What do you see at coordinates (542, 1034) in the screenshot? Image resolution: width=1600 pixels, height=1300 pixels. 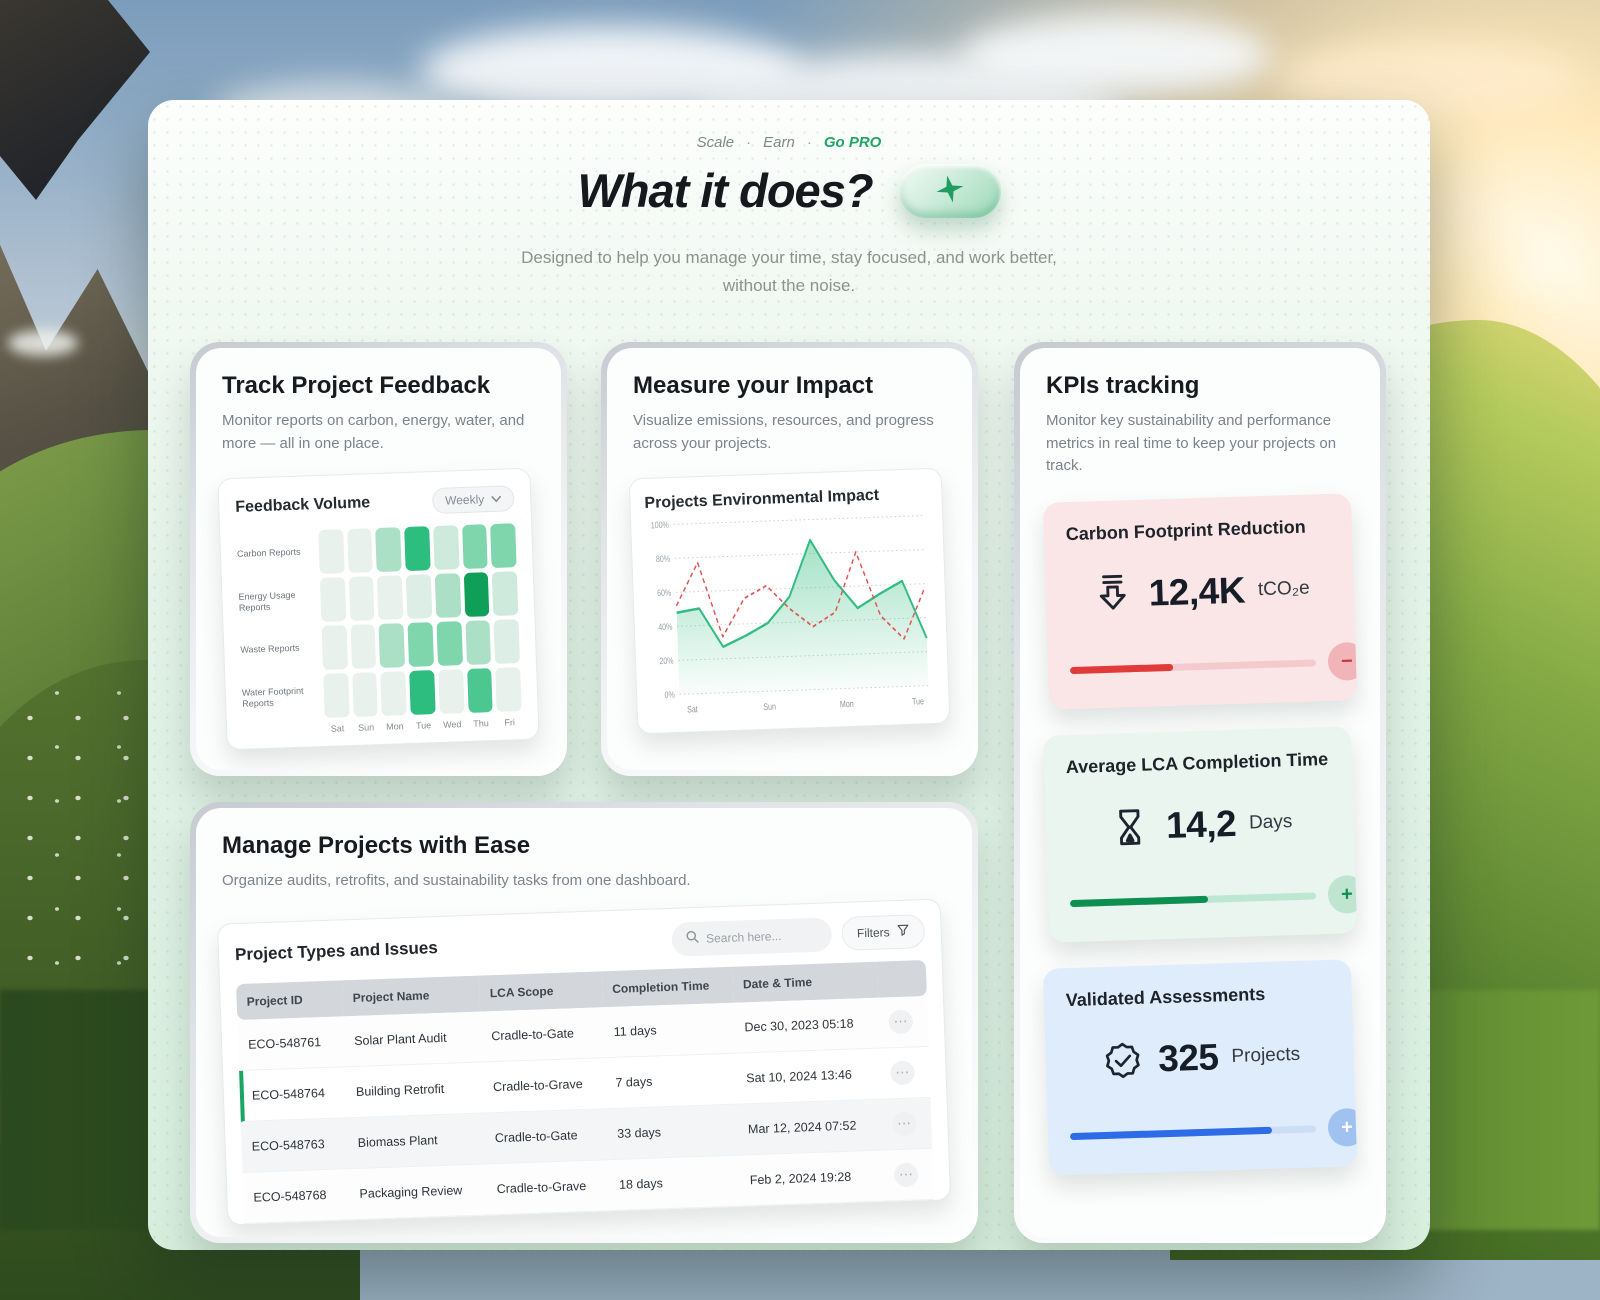 I see `table-cell: Cradle-to-Gate` at bounding box center [542, 1034].